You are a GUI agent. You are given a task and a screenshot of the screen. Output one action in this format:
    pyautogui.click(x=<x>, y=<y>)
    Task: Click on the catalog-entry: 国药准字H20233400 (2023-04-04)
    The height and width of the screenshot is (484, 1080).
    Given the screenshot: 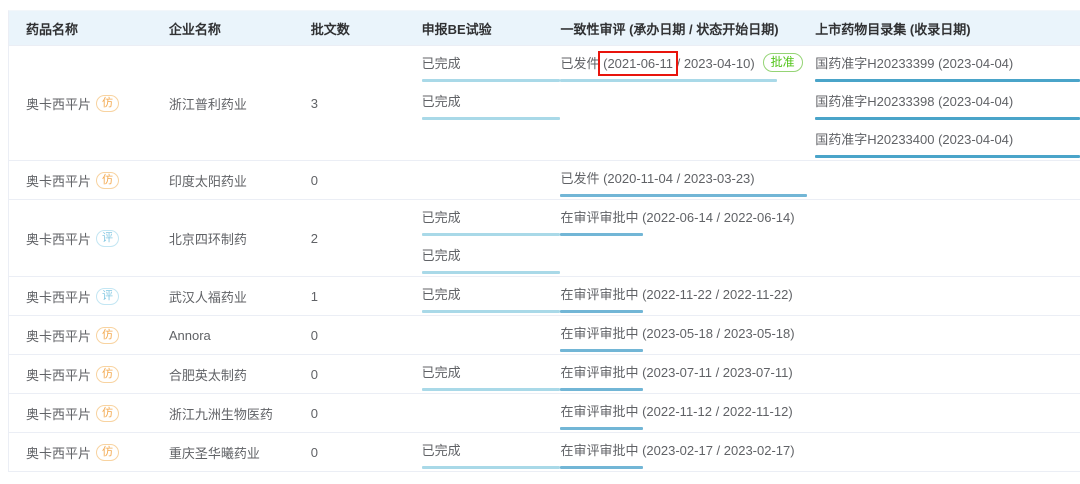 What is the action you would take?
    pyautogui.click(x=914, y=139)
    